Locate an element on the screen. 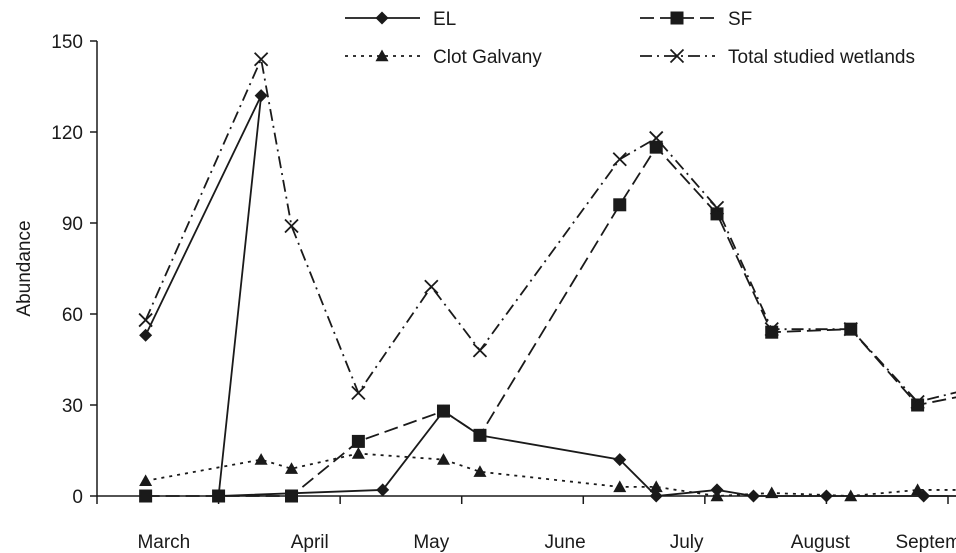 The image size is (956, 553). x-tick-labels: March April May June July August September is located at coordinates (546, 542).